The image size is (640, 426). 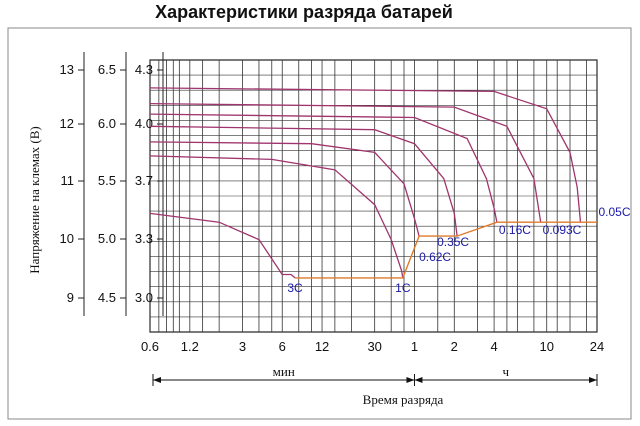 What do you see at coordinates (67, 69) in the screenshot?
I see `y-tick-label-12V: 13` at bounding box center [67, 69].